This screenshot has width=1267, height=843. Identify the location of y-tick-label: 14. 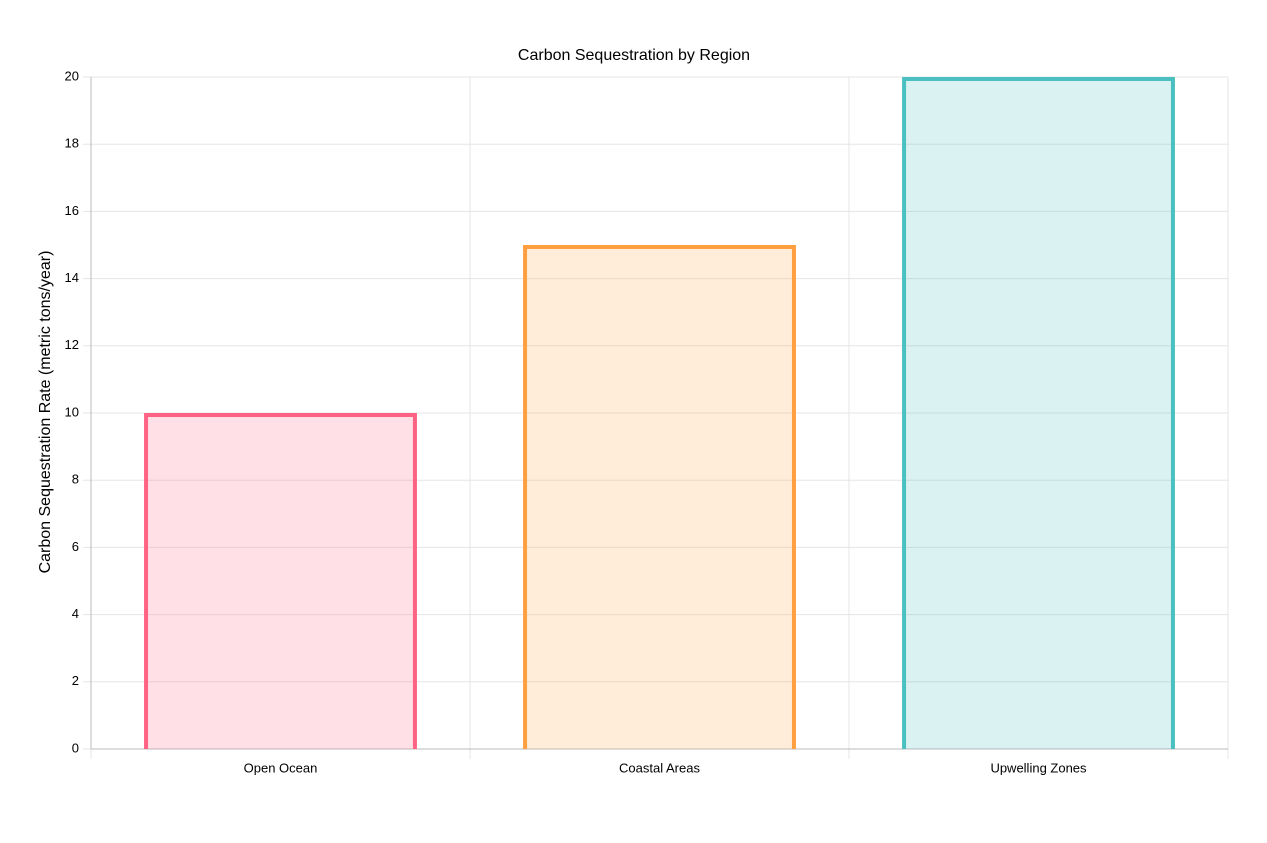
(72, 277).